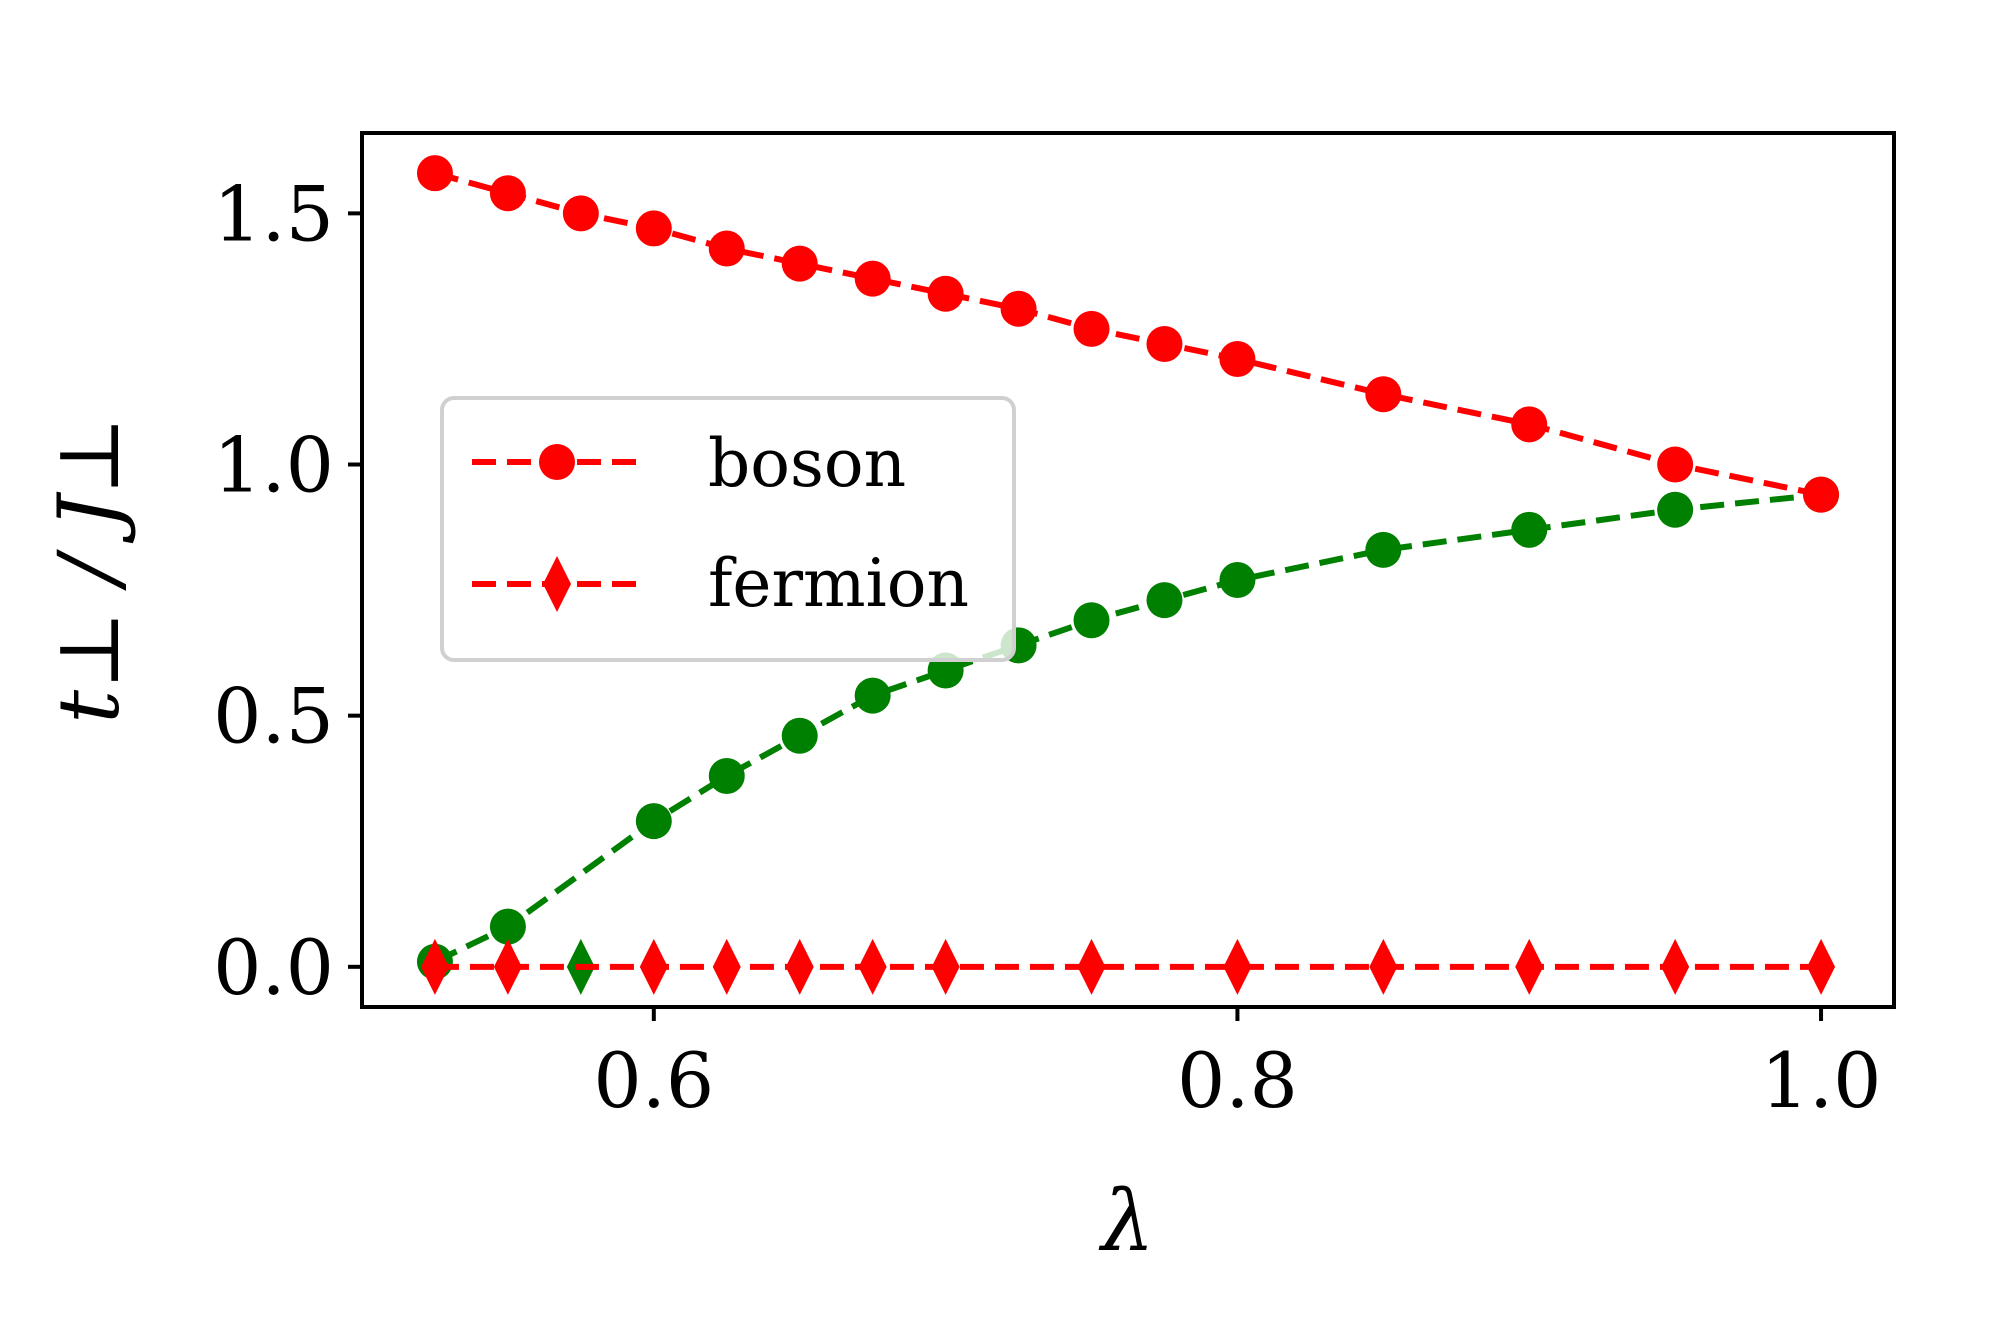 The image size is (2000, 1333). I want to click on x-tick-label-0: 0.6, so click(653, 1080).